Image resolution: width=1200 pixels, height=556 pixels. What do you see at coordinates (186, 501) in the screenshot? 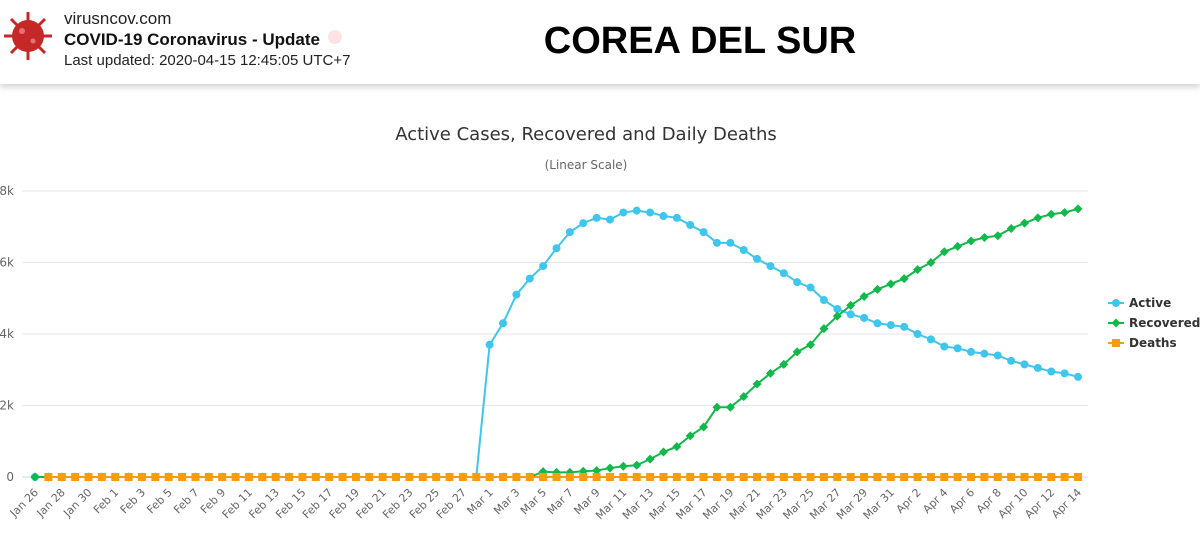
I see `x-tick-label: Feb 7` at bounding box center [186, 501].